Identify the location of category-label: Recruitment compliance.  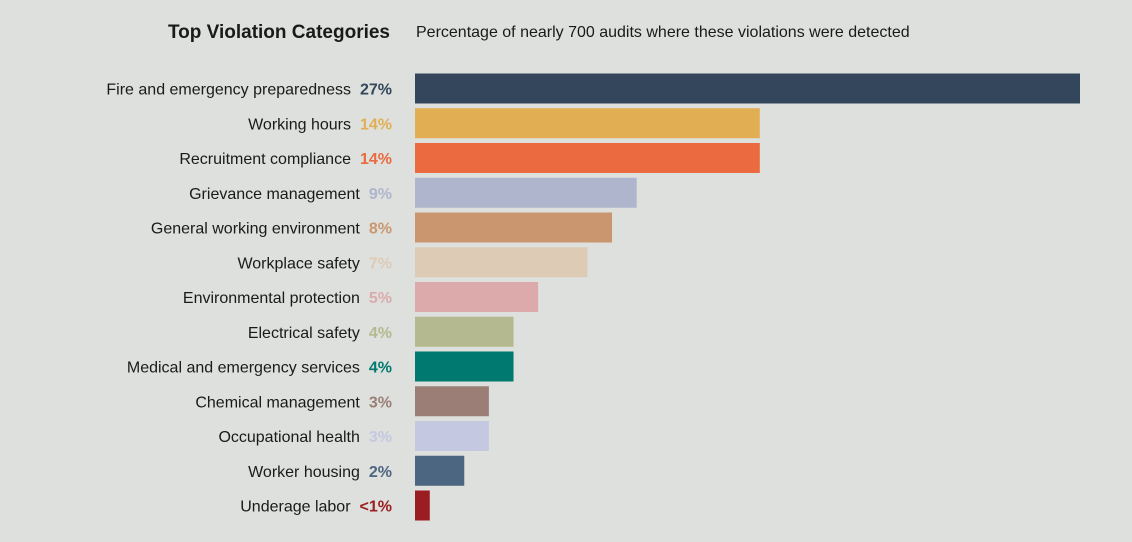
(265, 159).